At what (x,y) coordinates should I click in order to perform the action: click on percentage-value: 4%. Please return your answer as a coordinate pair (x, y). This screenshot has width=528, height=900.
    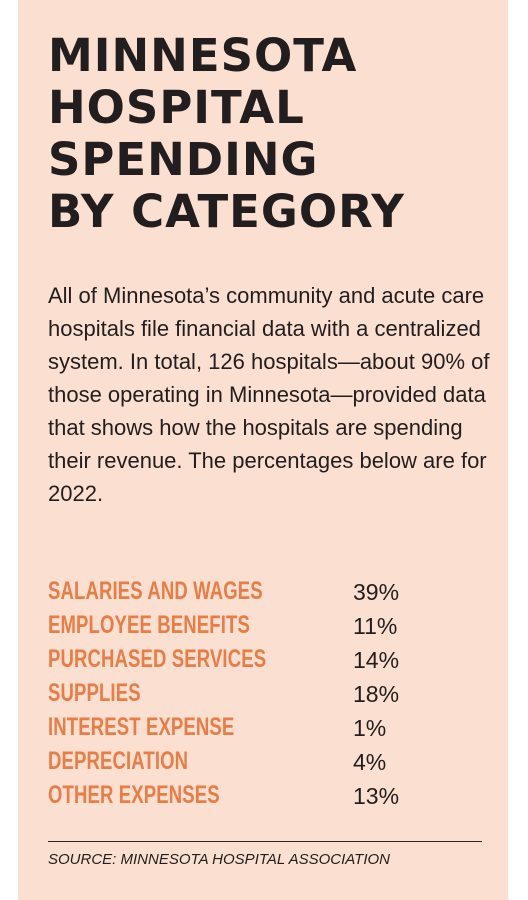
    Looking at the image, I should click on (370, 762).